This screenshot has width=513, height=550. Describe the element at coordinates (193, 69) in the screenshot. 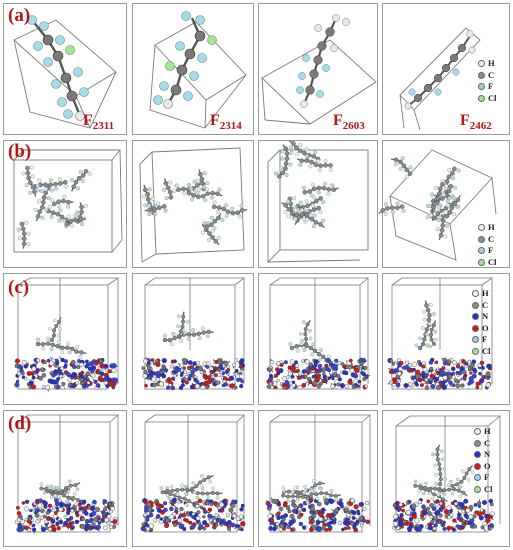

I see `panel-a2` at that location.